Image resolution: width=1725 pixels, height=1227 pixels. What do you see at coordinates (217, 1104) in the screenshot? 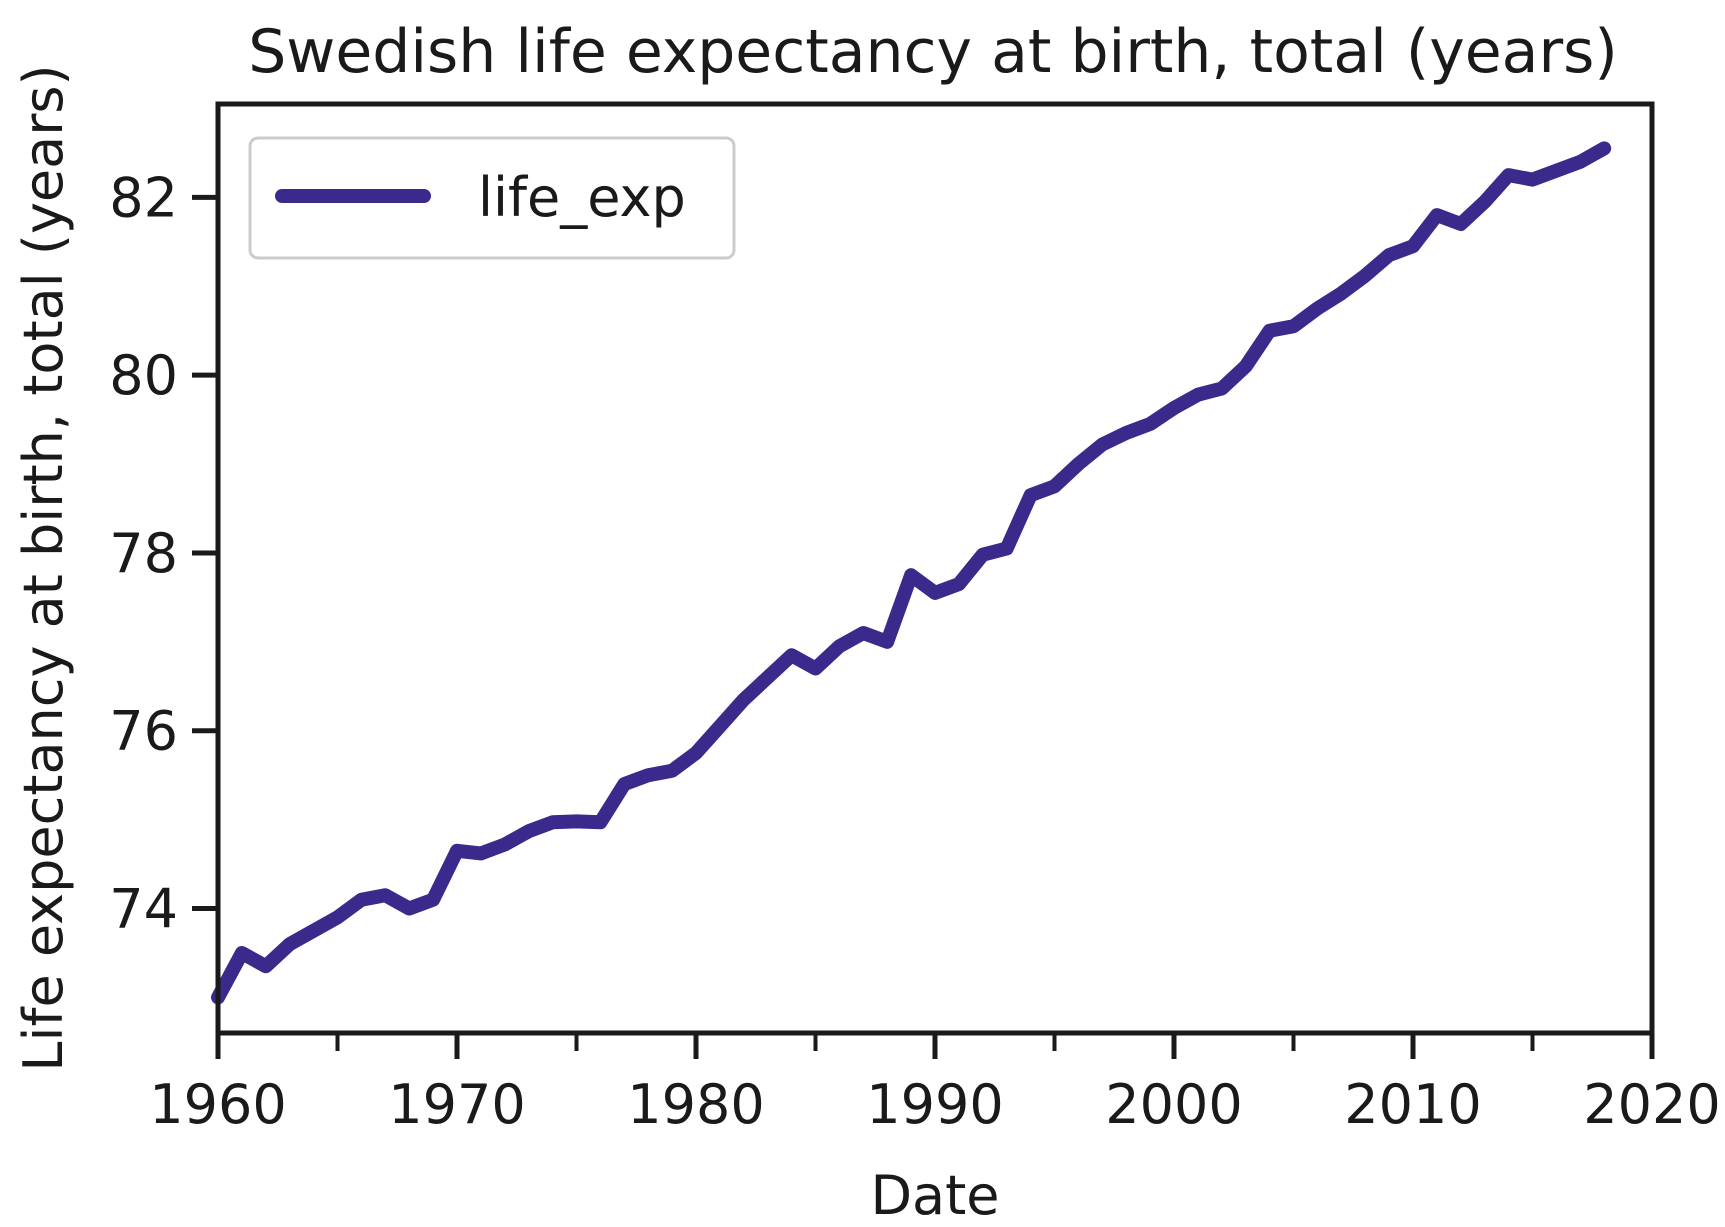
I see `x-tick-label: 1960` at bounding box center [217, 1104].